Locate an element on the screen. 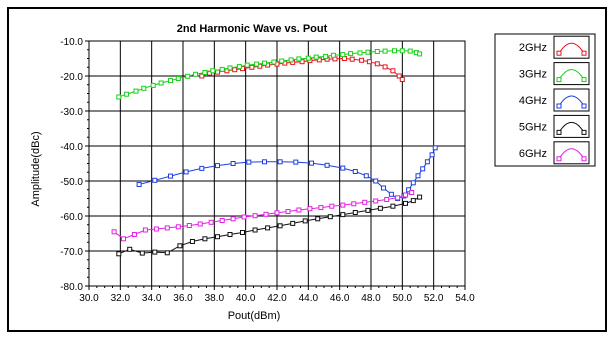 The width and height of the screenshot is (614, 339). legend-item-6ghz: 6GHz is located at coordinates (554, 153).